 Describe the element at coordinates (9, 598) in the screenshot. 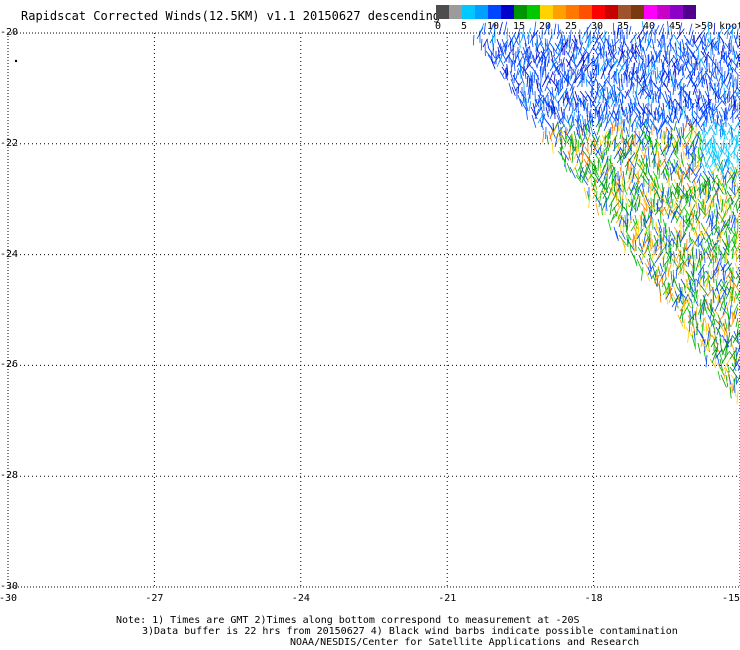

I see `longitude-tick-label: -30` at that location.